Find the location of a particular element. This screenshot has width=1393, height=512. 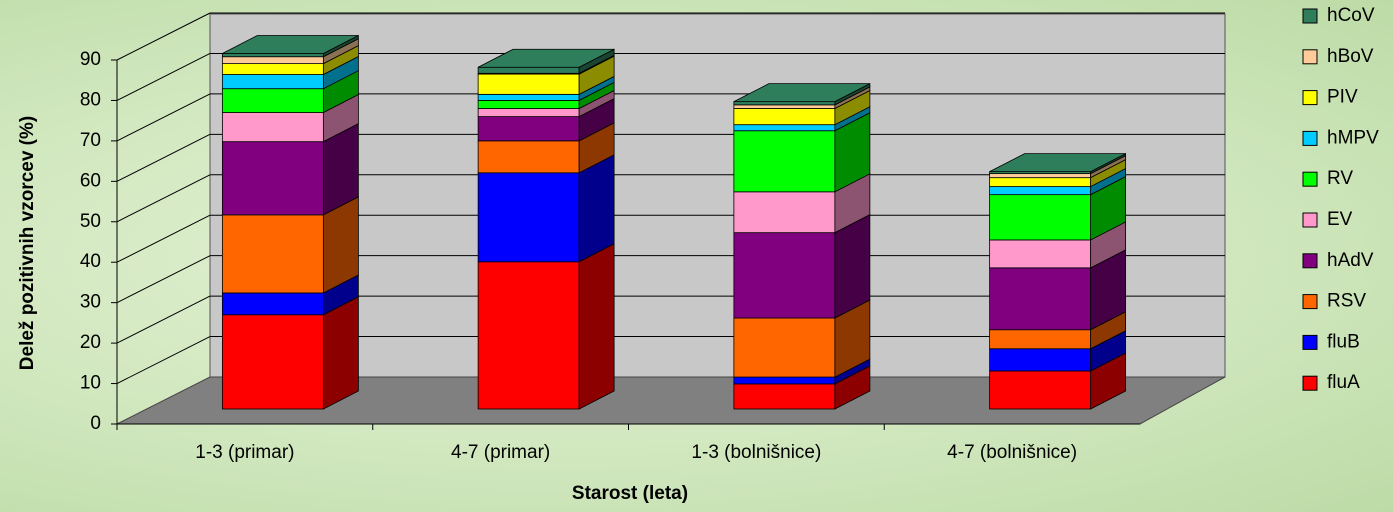

y-tick-label: 40 is located at coordinates (90, 261).